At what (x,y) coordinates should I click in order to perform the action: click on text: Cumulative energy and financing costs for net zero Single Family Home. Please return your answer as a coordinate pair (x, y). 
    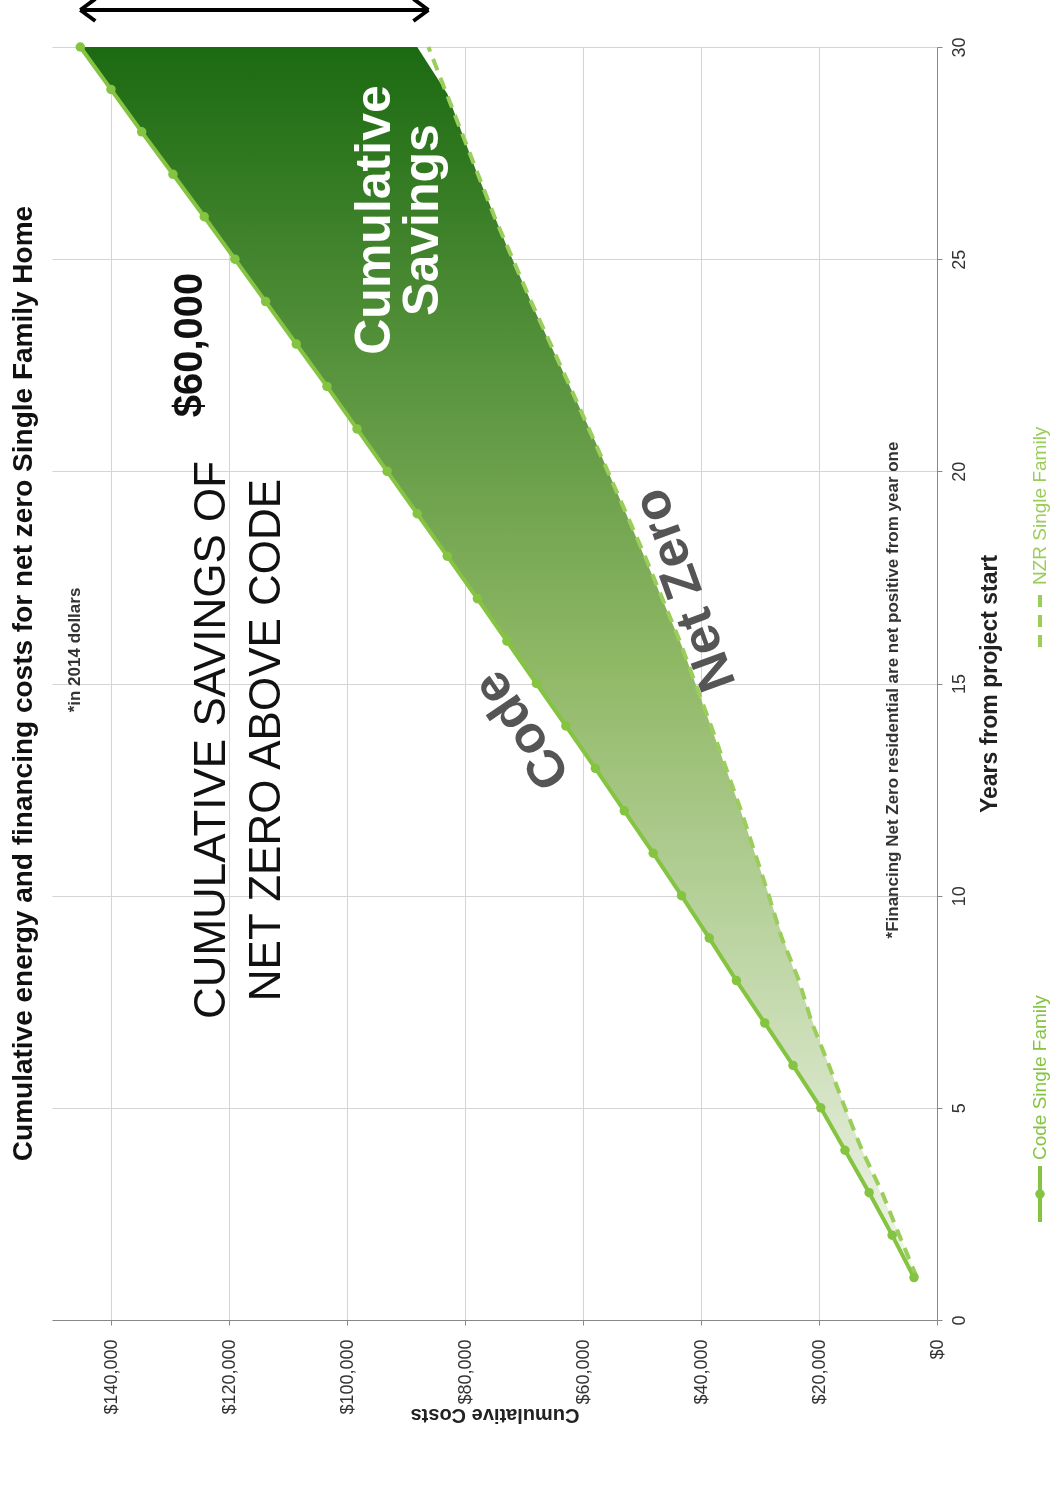
    Looking at the image, I should click on (22, 683).